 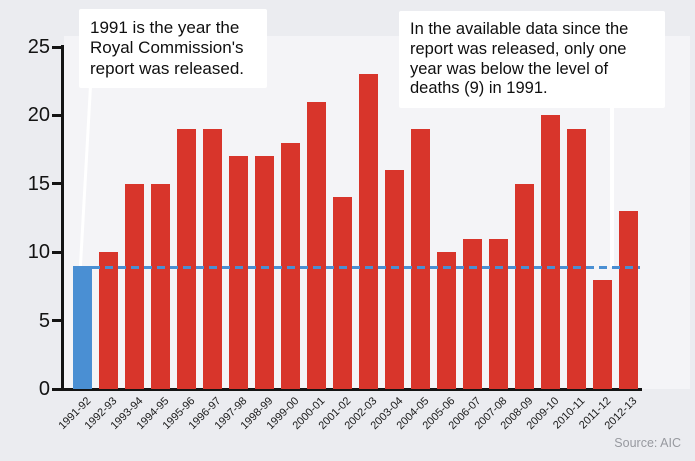 What do you see at coordinates (44, 389) in the screenshot?
I see `y-tick-label-0: 0` at bounding box center [44, 389].